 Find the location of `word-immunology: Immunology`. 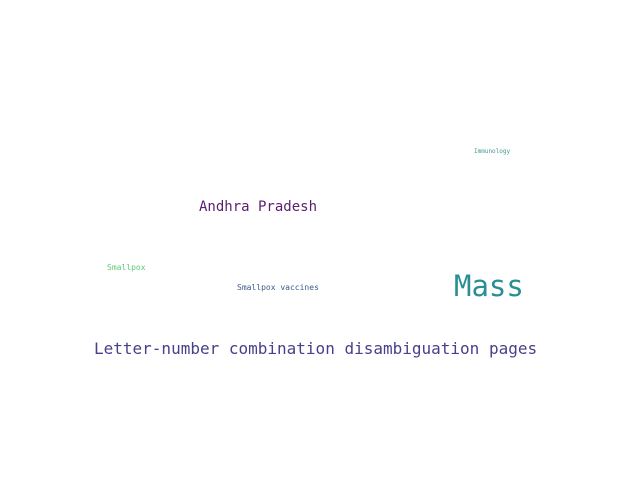

word-immunology: Immunology is located at coordinates (492, 151).